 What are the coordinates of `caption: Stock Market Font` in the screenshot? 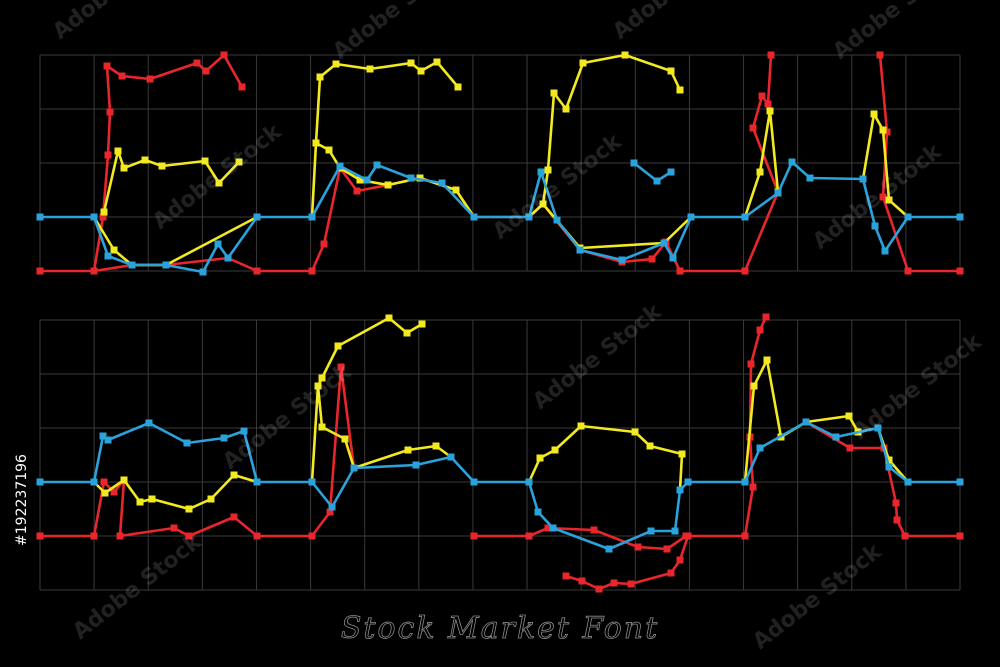 It's located at (500, 628).